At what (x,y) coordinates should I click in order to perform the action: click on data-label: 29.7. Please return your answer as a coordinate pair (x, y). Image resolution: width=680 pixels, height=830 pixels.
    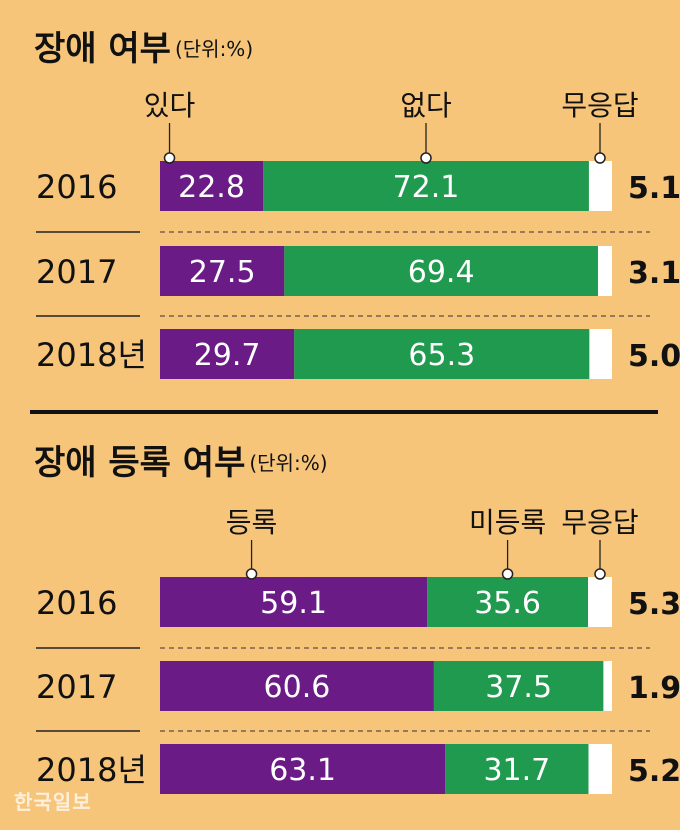
    Looking at the image, I should click on (227, 355).